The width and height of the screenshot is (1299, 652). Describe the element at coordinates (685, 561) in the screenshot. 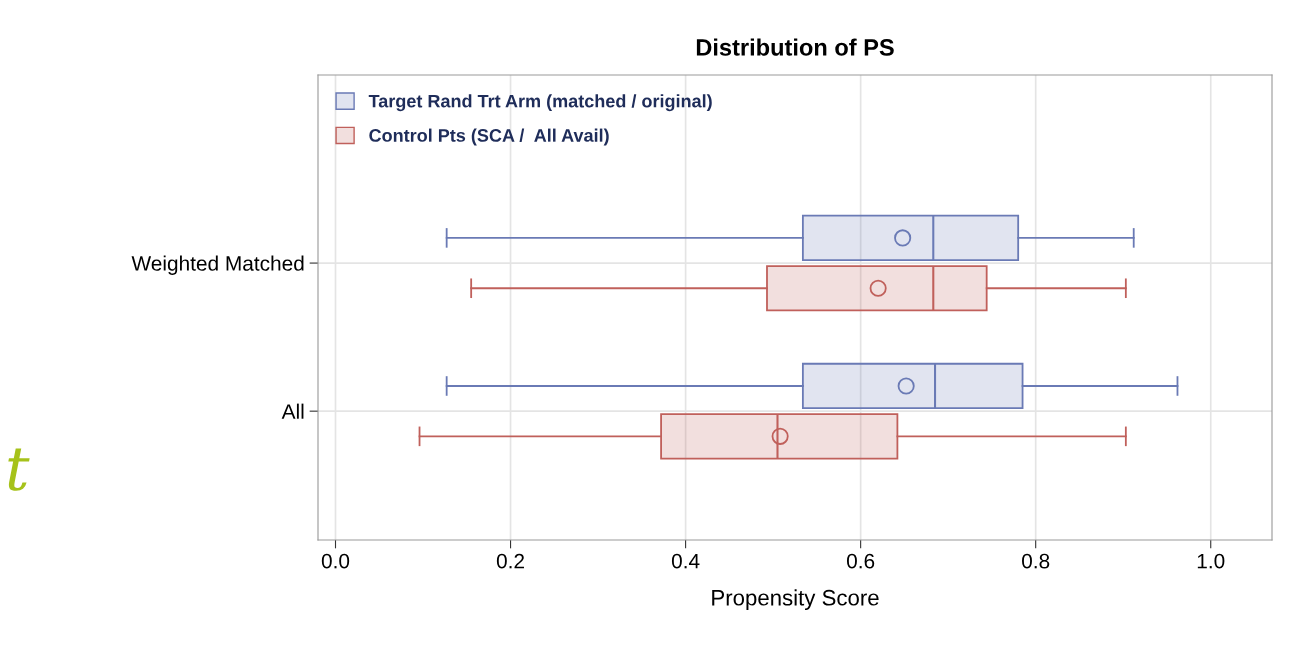

I see `x-tick-label: 0.4` at that location.